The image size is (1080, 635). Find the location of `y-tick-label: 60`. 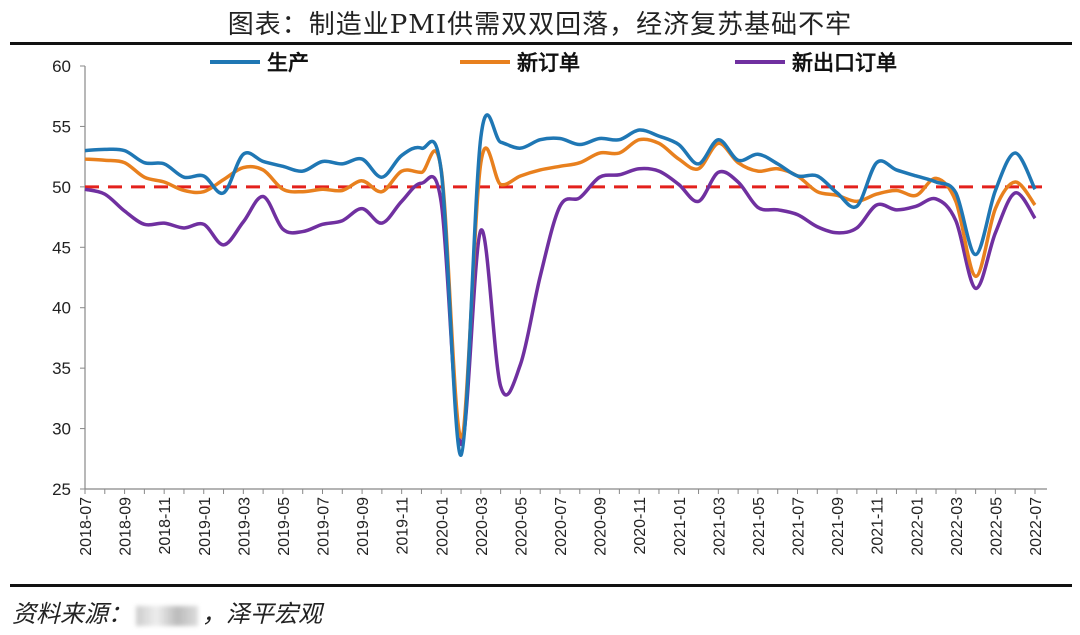

y-tick-label: 60 is located at coordinates (61, 66).